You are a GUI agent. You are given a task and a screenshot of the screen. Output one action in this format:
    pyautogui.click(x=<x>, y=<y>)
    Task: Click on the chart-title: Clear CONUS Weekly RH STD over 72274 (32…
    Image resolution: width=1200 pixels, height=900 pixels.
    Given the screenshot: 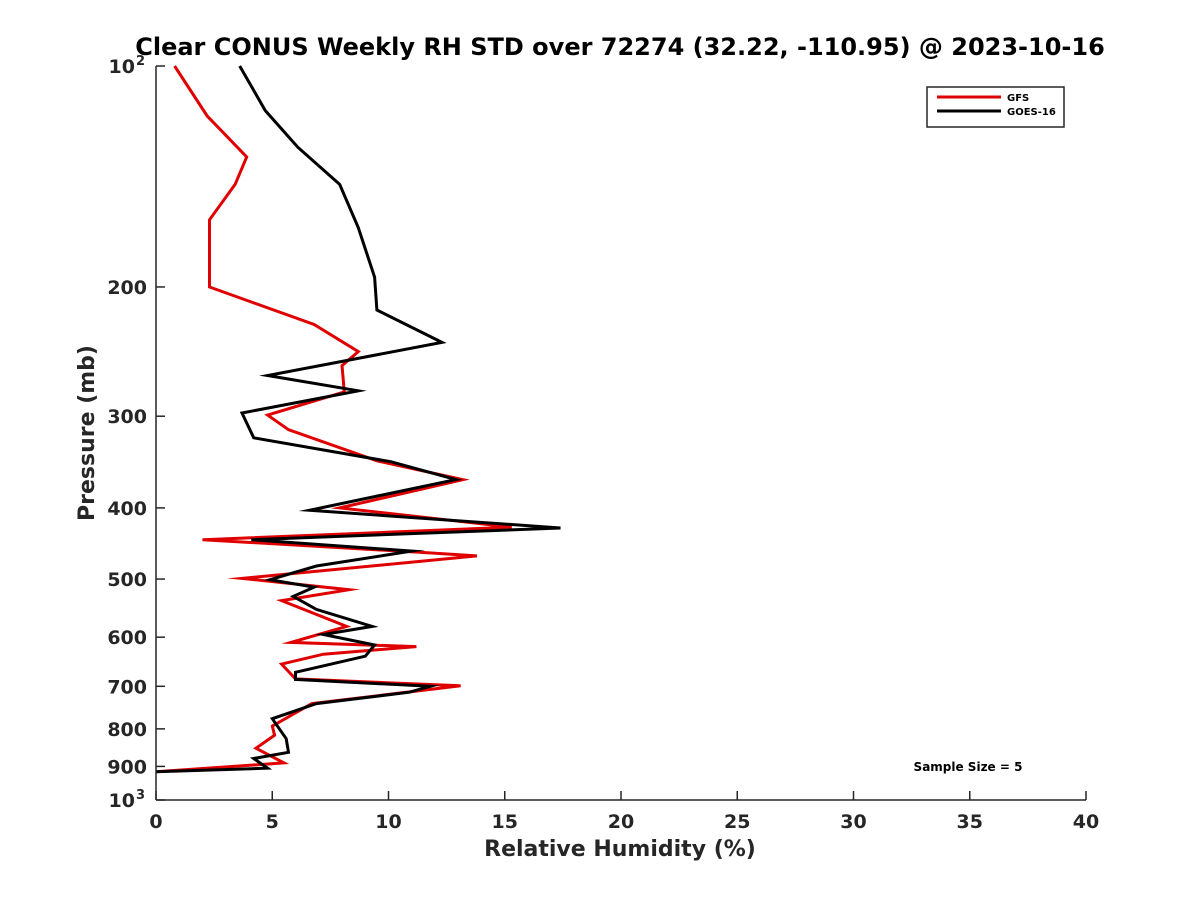 What is the action you would take?
    pyautogui.click(x=620, y=47)
    